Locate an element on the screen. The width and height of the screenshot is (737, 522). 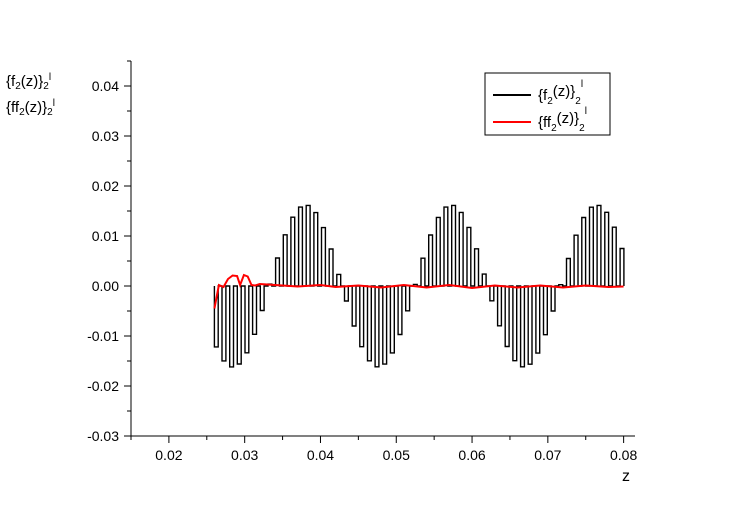
legend-label: {ff2(z)}2l is located at coordinates (562, 120).